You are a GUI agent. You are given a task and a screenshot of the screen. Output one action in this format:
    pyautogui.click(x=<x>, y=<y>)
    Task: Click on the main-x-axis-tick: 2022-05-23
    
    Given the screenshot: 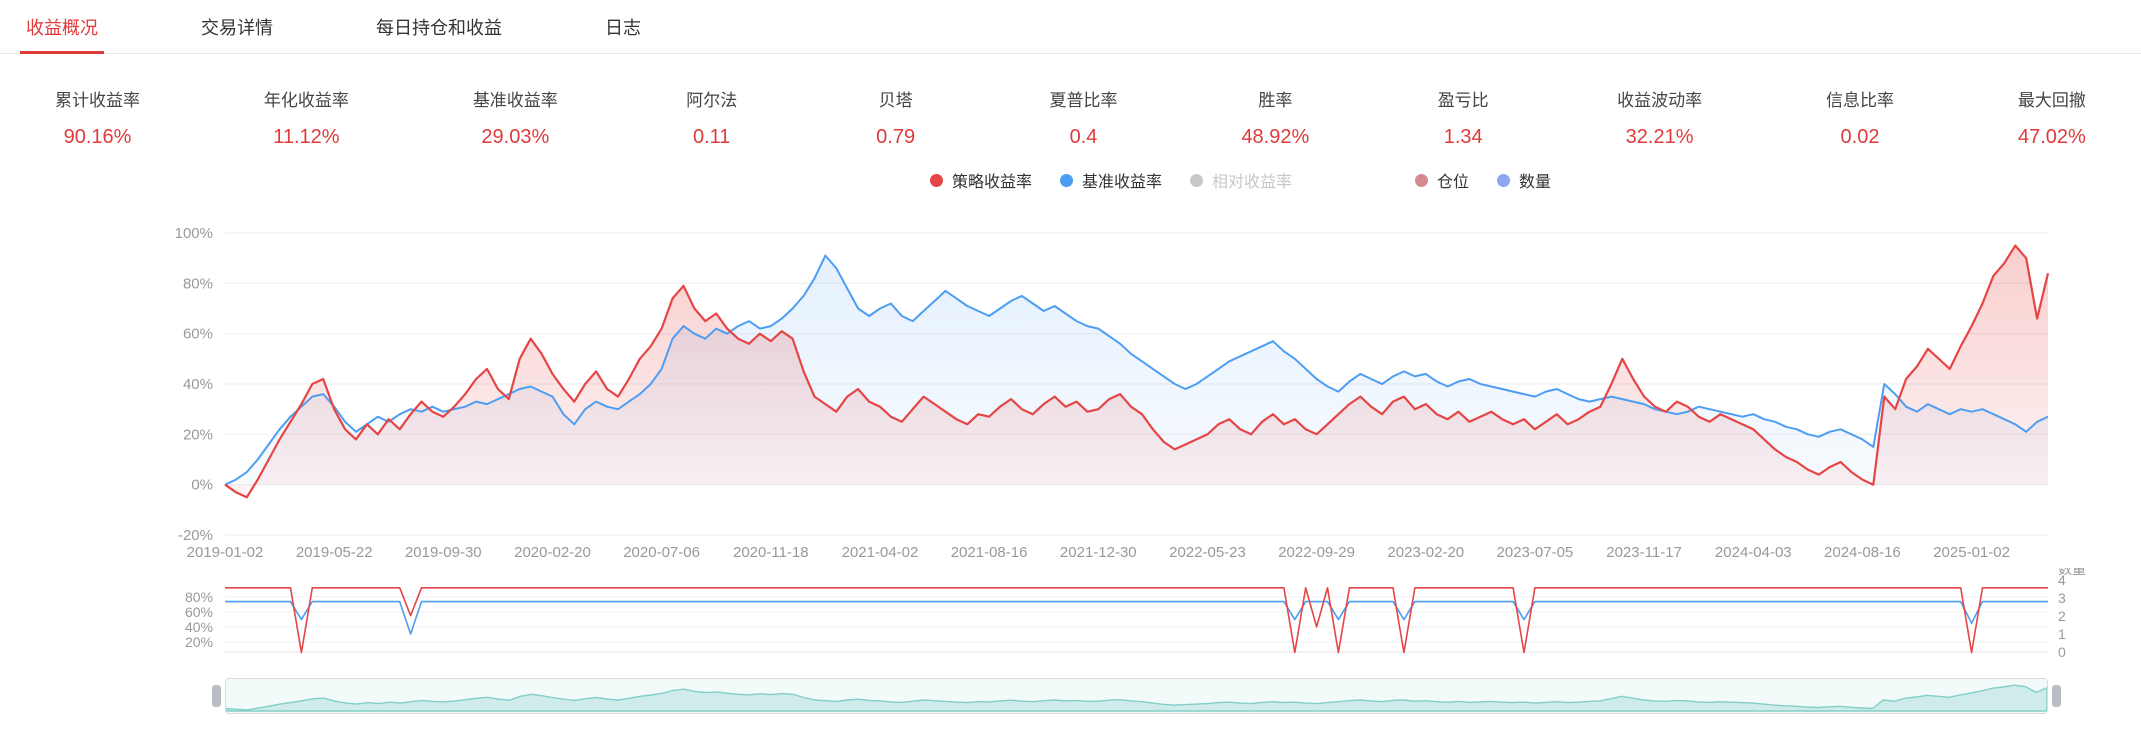 What is the action you would take?
    pyautogui.click(x=1207, y=552)
    